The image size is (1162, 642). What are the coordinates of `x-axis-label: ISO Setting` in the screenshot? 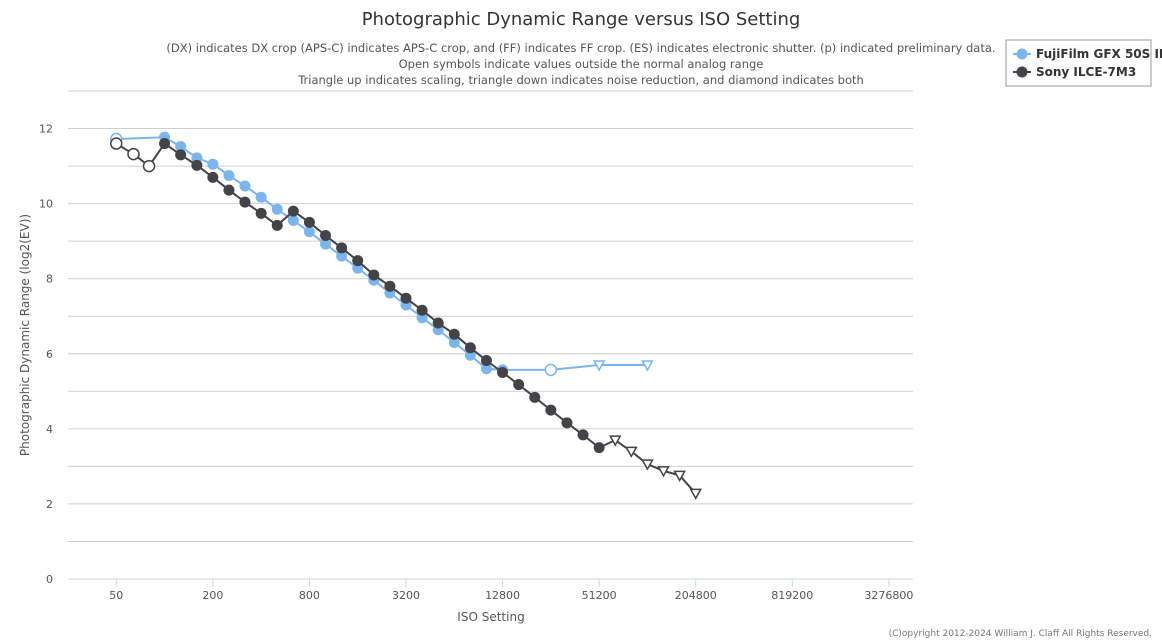 It's located at (490, 617).